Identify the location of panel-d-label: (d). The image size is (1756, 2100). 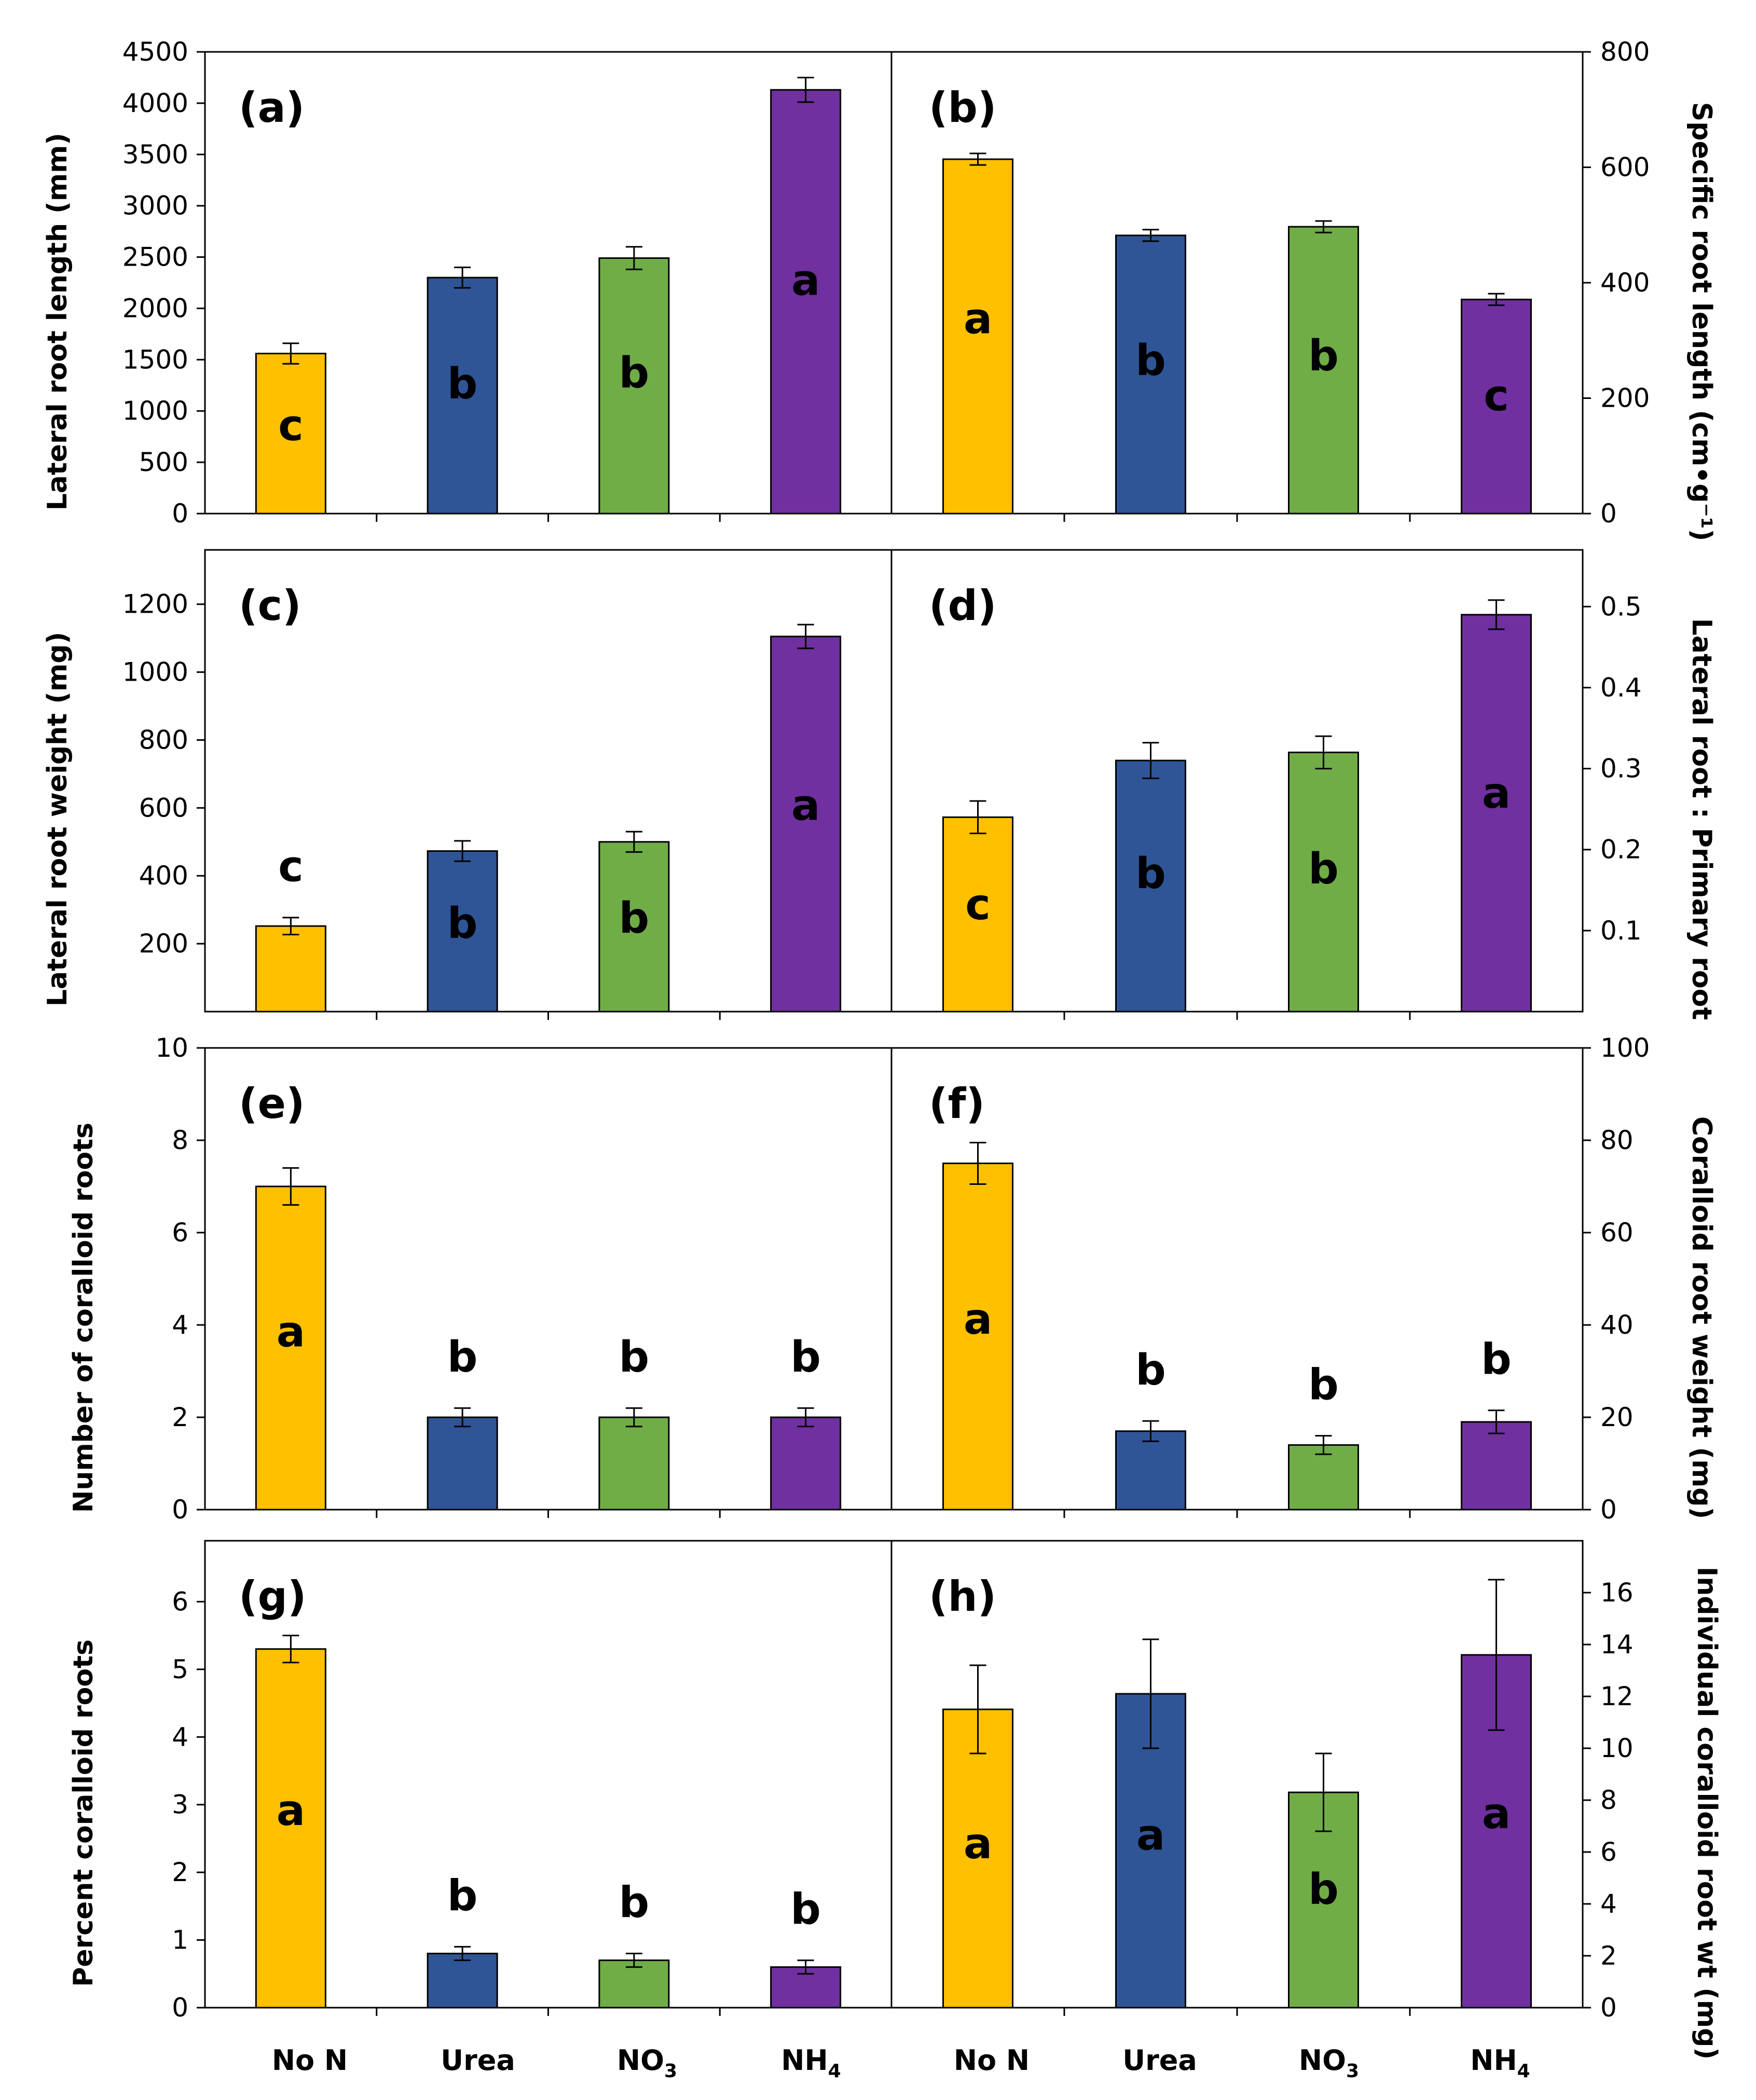
(962, 606).